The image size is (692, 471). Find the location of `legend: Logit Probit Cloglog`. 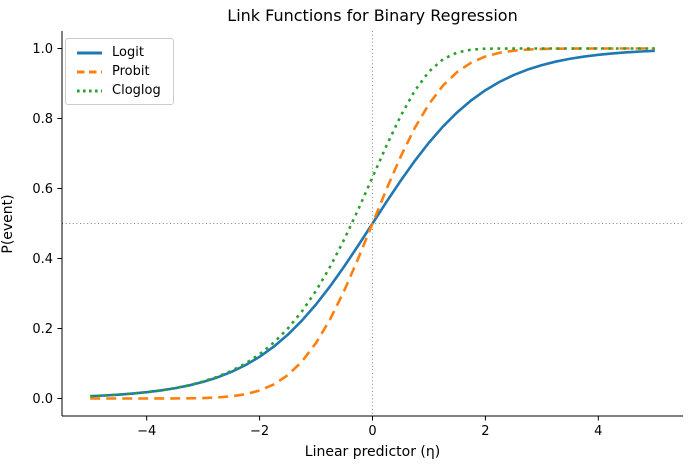

legend: Logit Probit Cloglog is located at coordinates (119, 71).